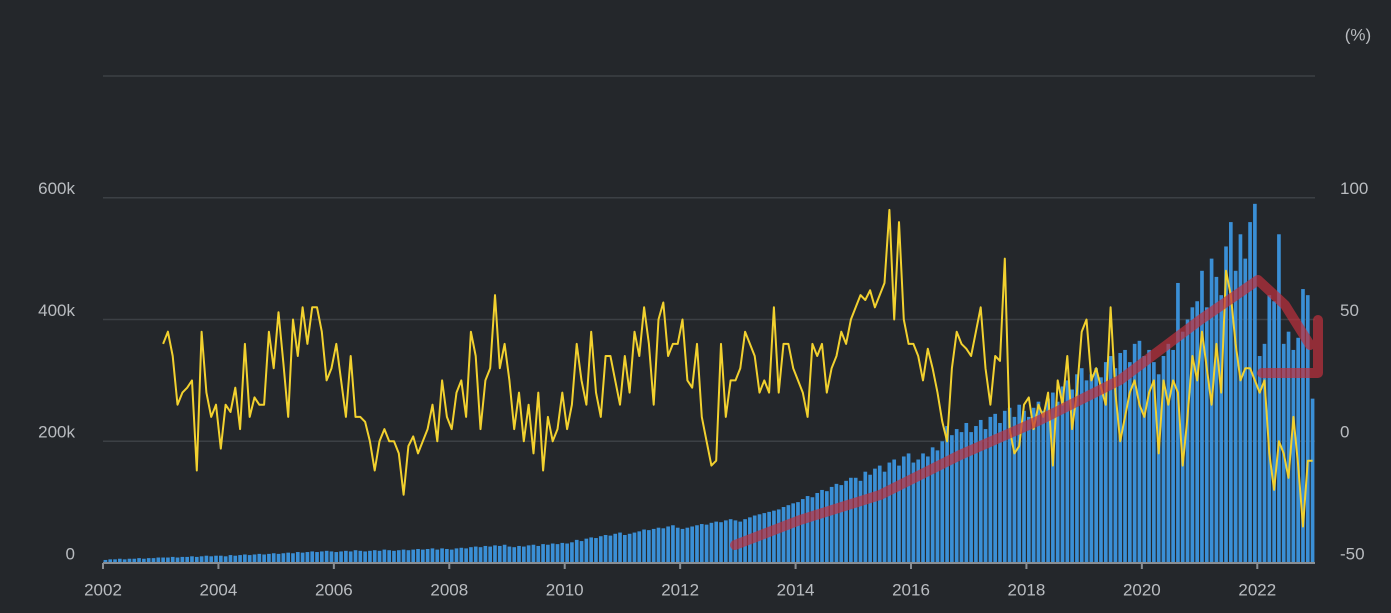 The height and width of the screenshot is (613, 1391). What do you see at coordinates (56, 188) in the screenshot?
I see `y-tick-label: 600k` at bounding box center [56, 188].